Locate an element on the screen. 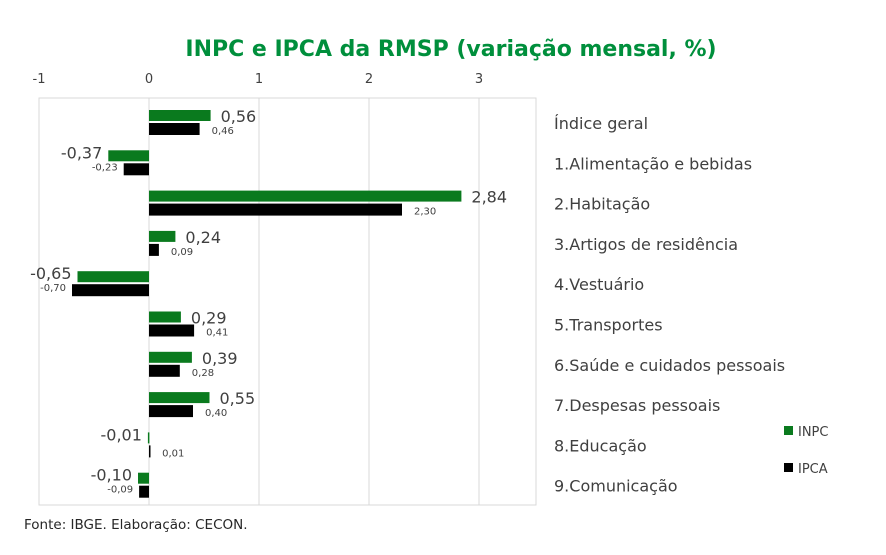 This screenshot has height=555, width=886. legend-label-inpc: INPC is located at coordinates (813, 432).